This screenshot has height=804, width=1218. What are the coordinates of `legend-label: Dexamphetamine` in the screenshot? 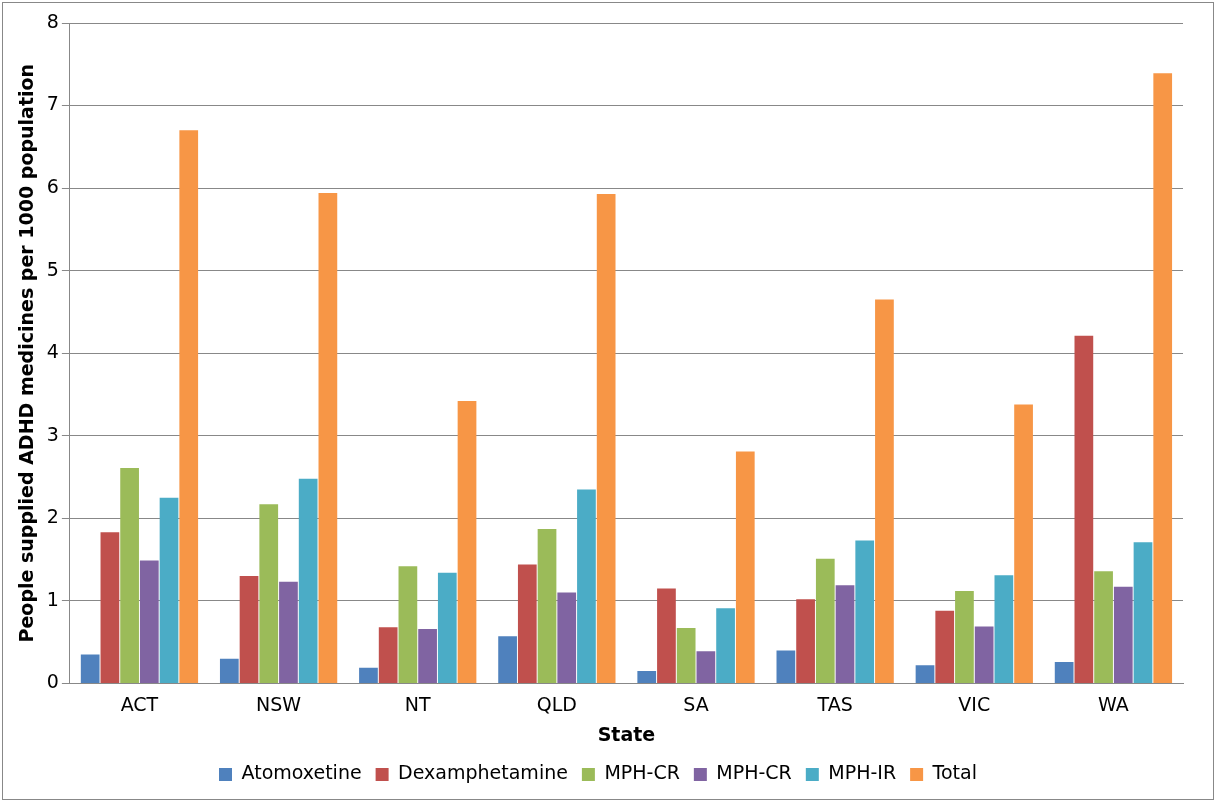 It's located at (483, 772).